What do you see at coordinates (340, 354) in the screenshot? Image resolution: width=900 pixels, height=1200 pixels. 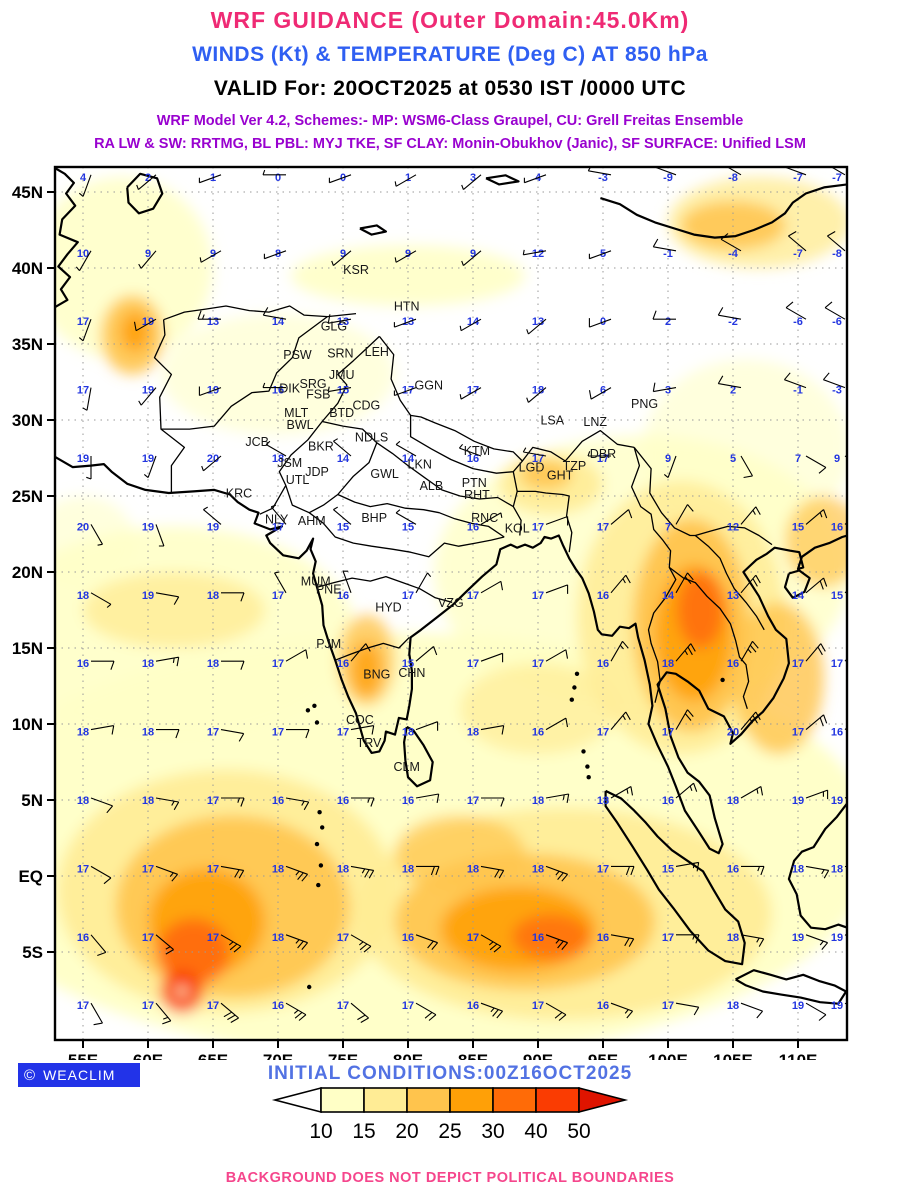 I see `station-label: SRN` at bounding box center [340, 354].